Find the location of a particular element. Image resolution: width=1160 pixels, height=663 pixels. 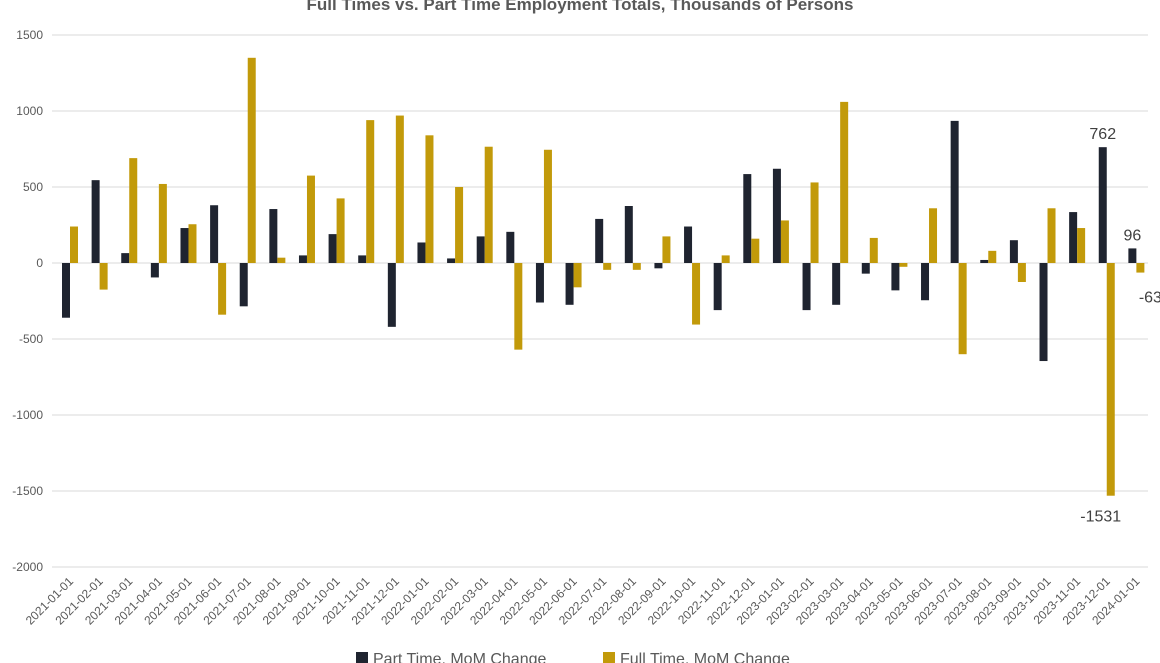

legend-swatch-part-time is located at coordinates (362, 657).